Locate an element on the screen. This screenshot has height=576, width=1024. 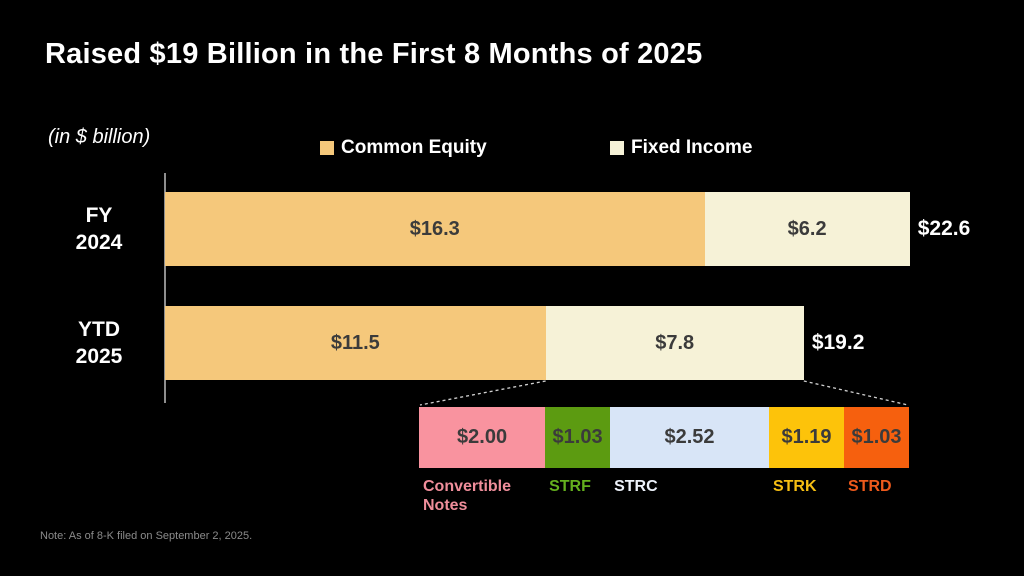
category-label-line: YTD is located at coordinates (99, 329).